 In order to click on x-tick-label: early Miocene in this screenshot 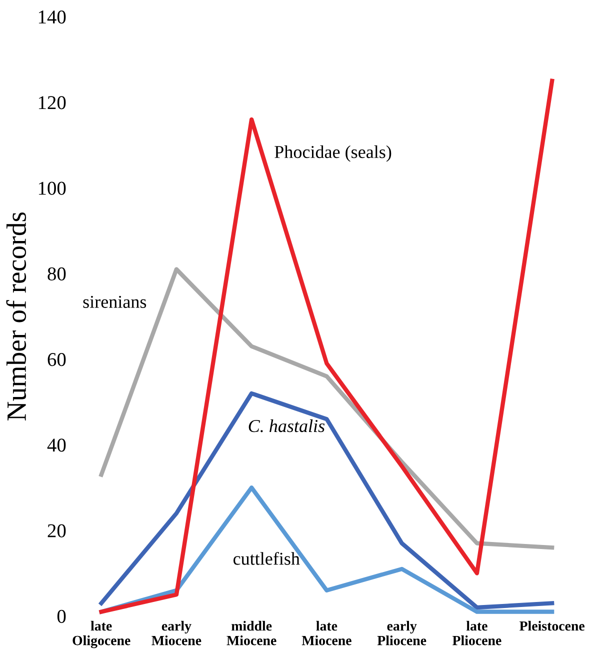, I will do `click(177, 633)`.